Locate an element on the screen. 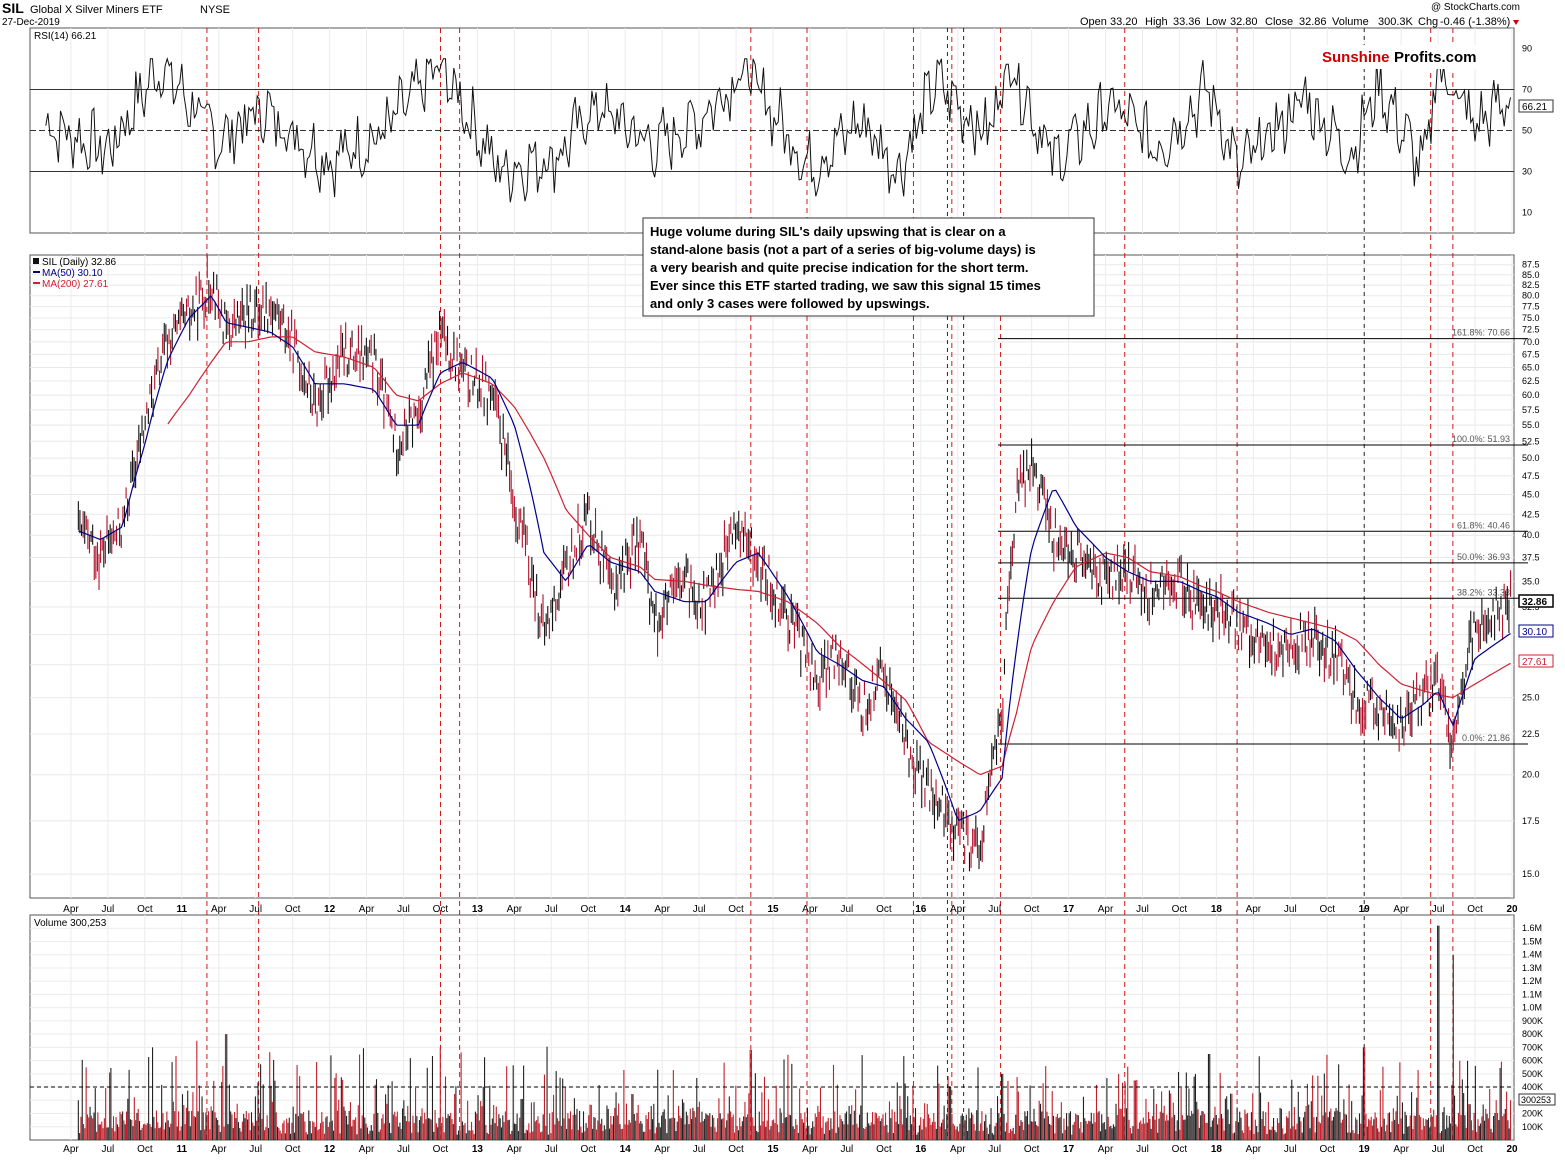  price-tick-label: 37.5 is located at coordinates (1531, 558).